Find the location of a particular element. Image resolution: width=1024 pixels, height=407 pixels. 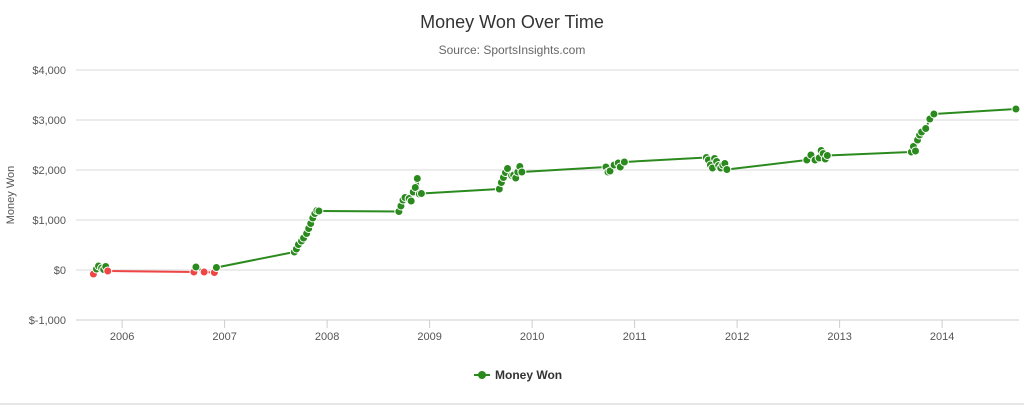

x-tick-label: 2011 is located at coordinates (635, 337).